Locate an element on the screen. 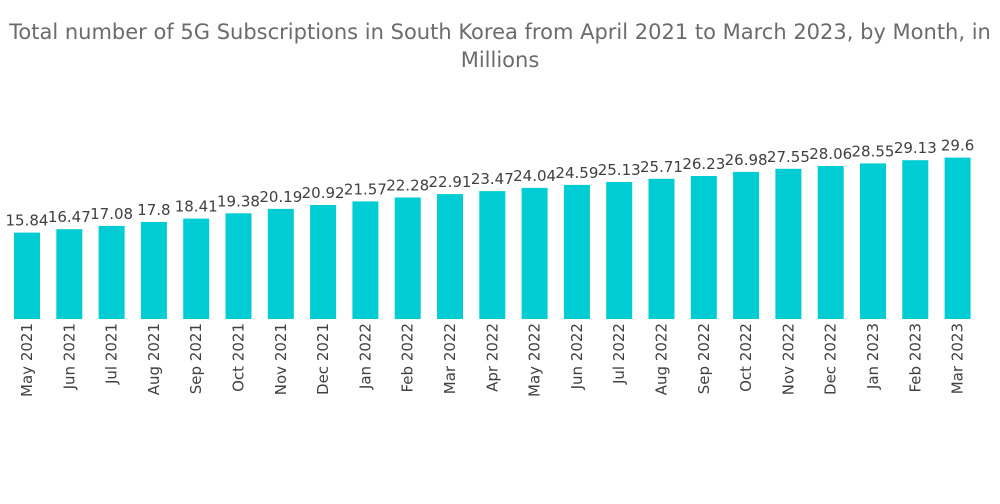 This screenshot has height=504, width=1000. data-label: 21.57 is located at coordinates (365, 189).